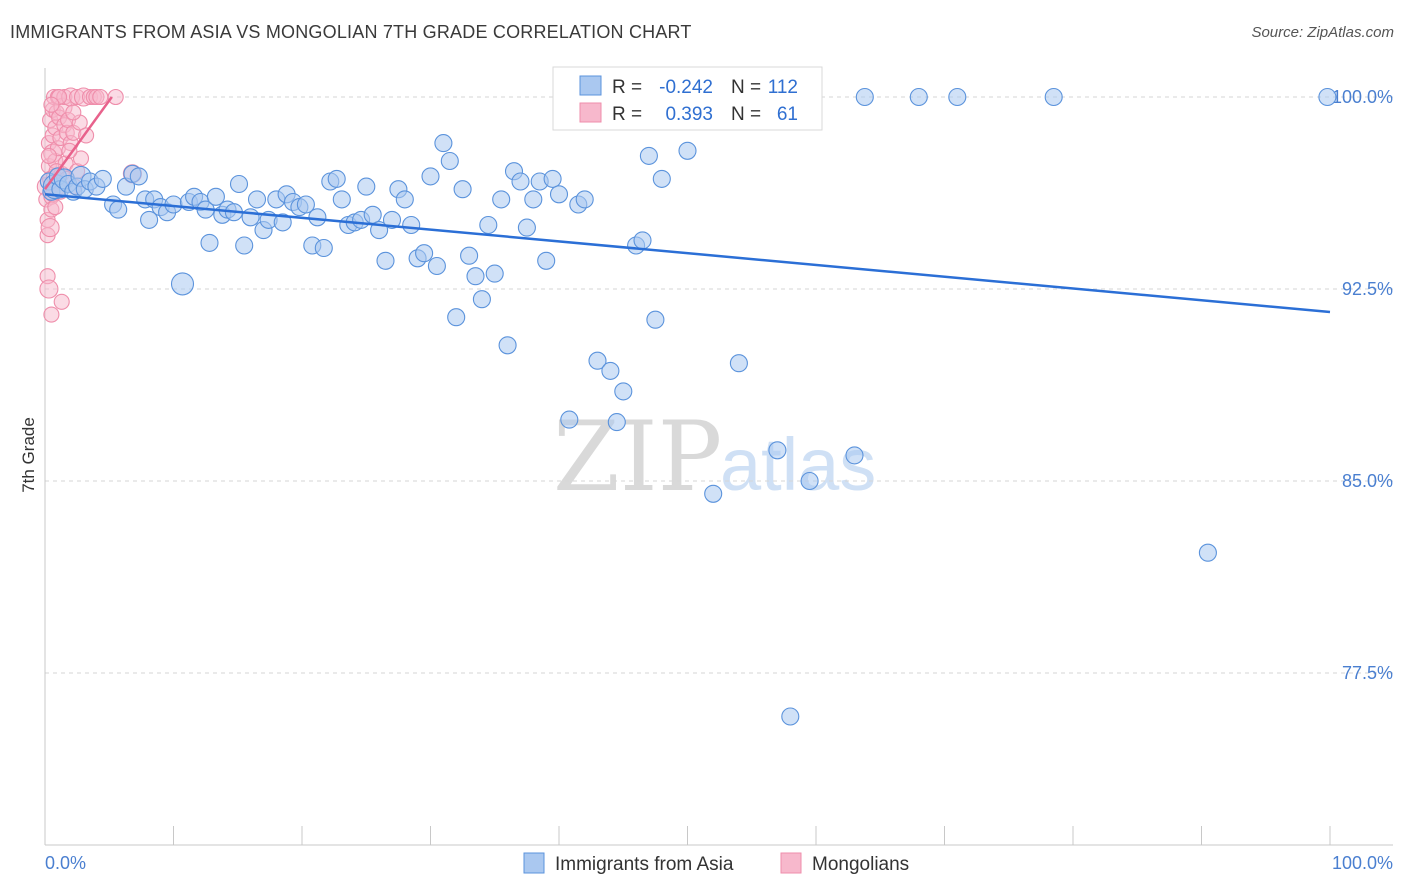 The width and height of the screenshot is (1406, 892). Describe the element at coordinates (783, 87) in the screenshot. I see `legend-n-value-asia: 112` at that location.